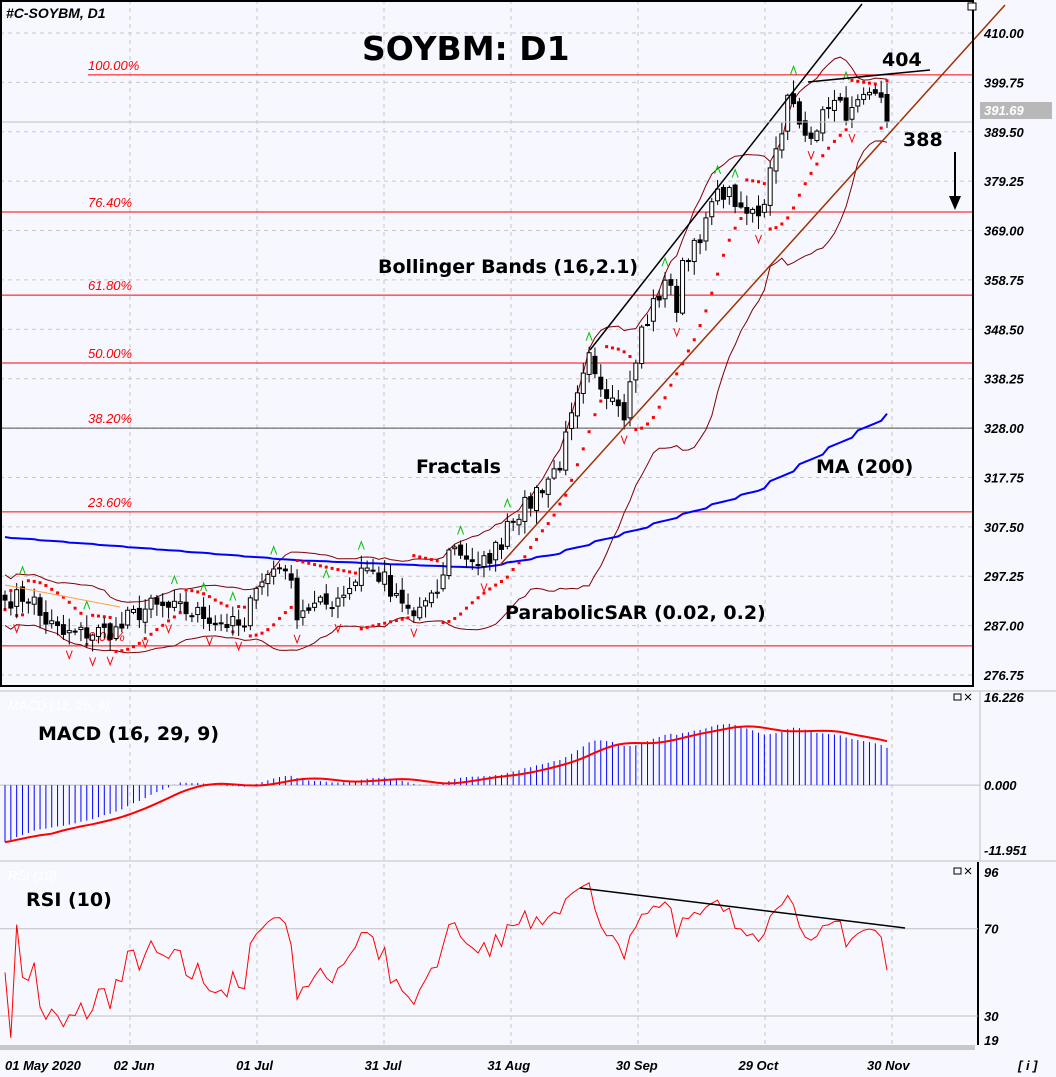  Describe the element at coordinates (1004, 110) in the screenshot. I see `current-price-value: 391.69` at that location.